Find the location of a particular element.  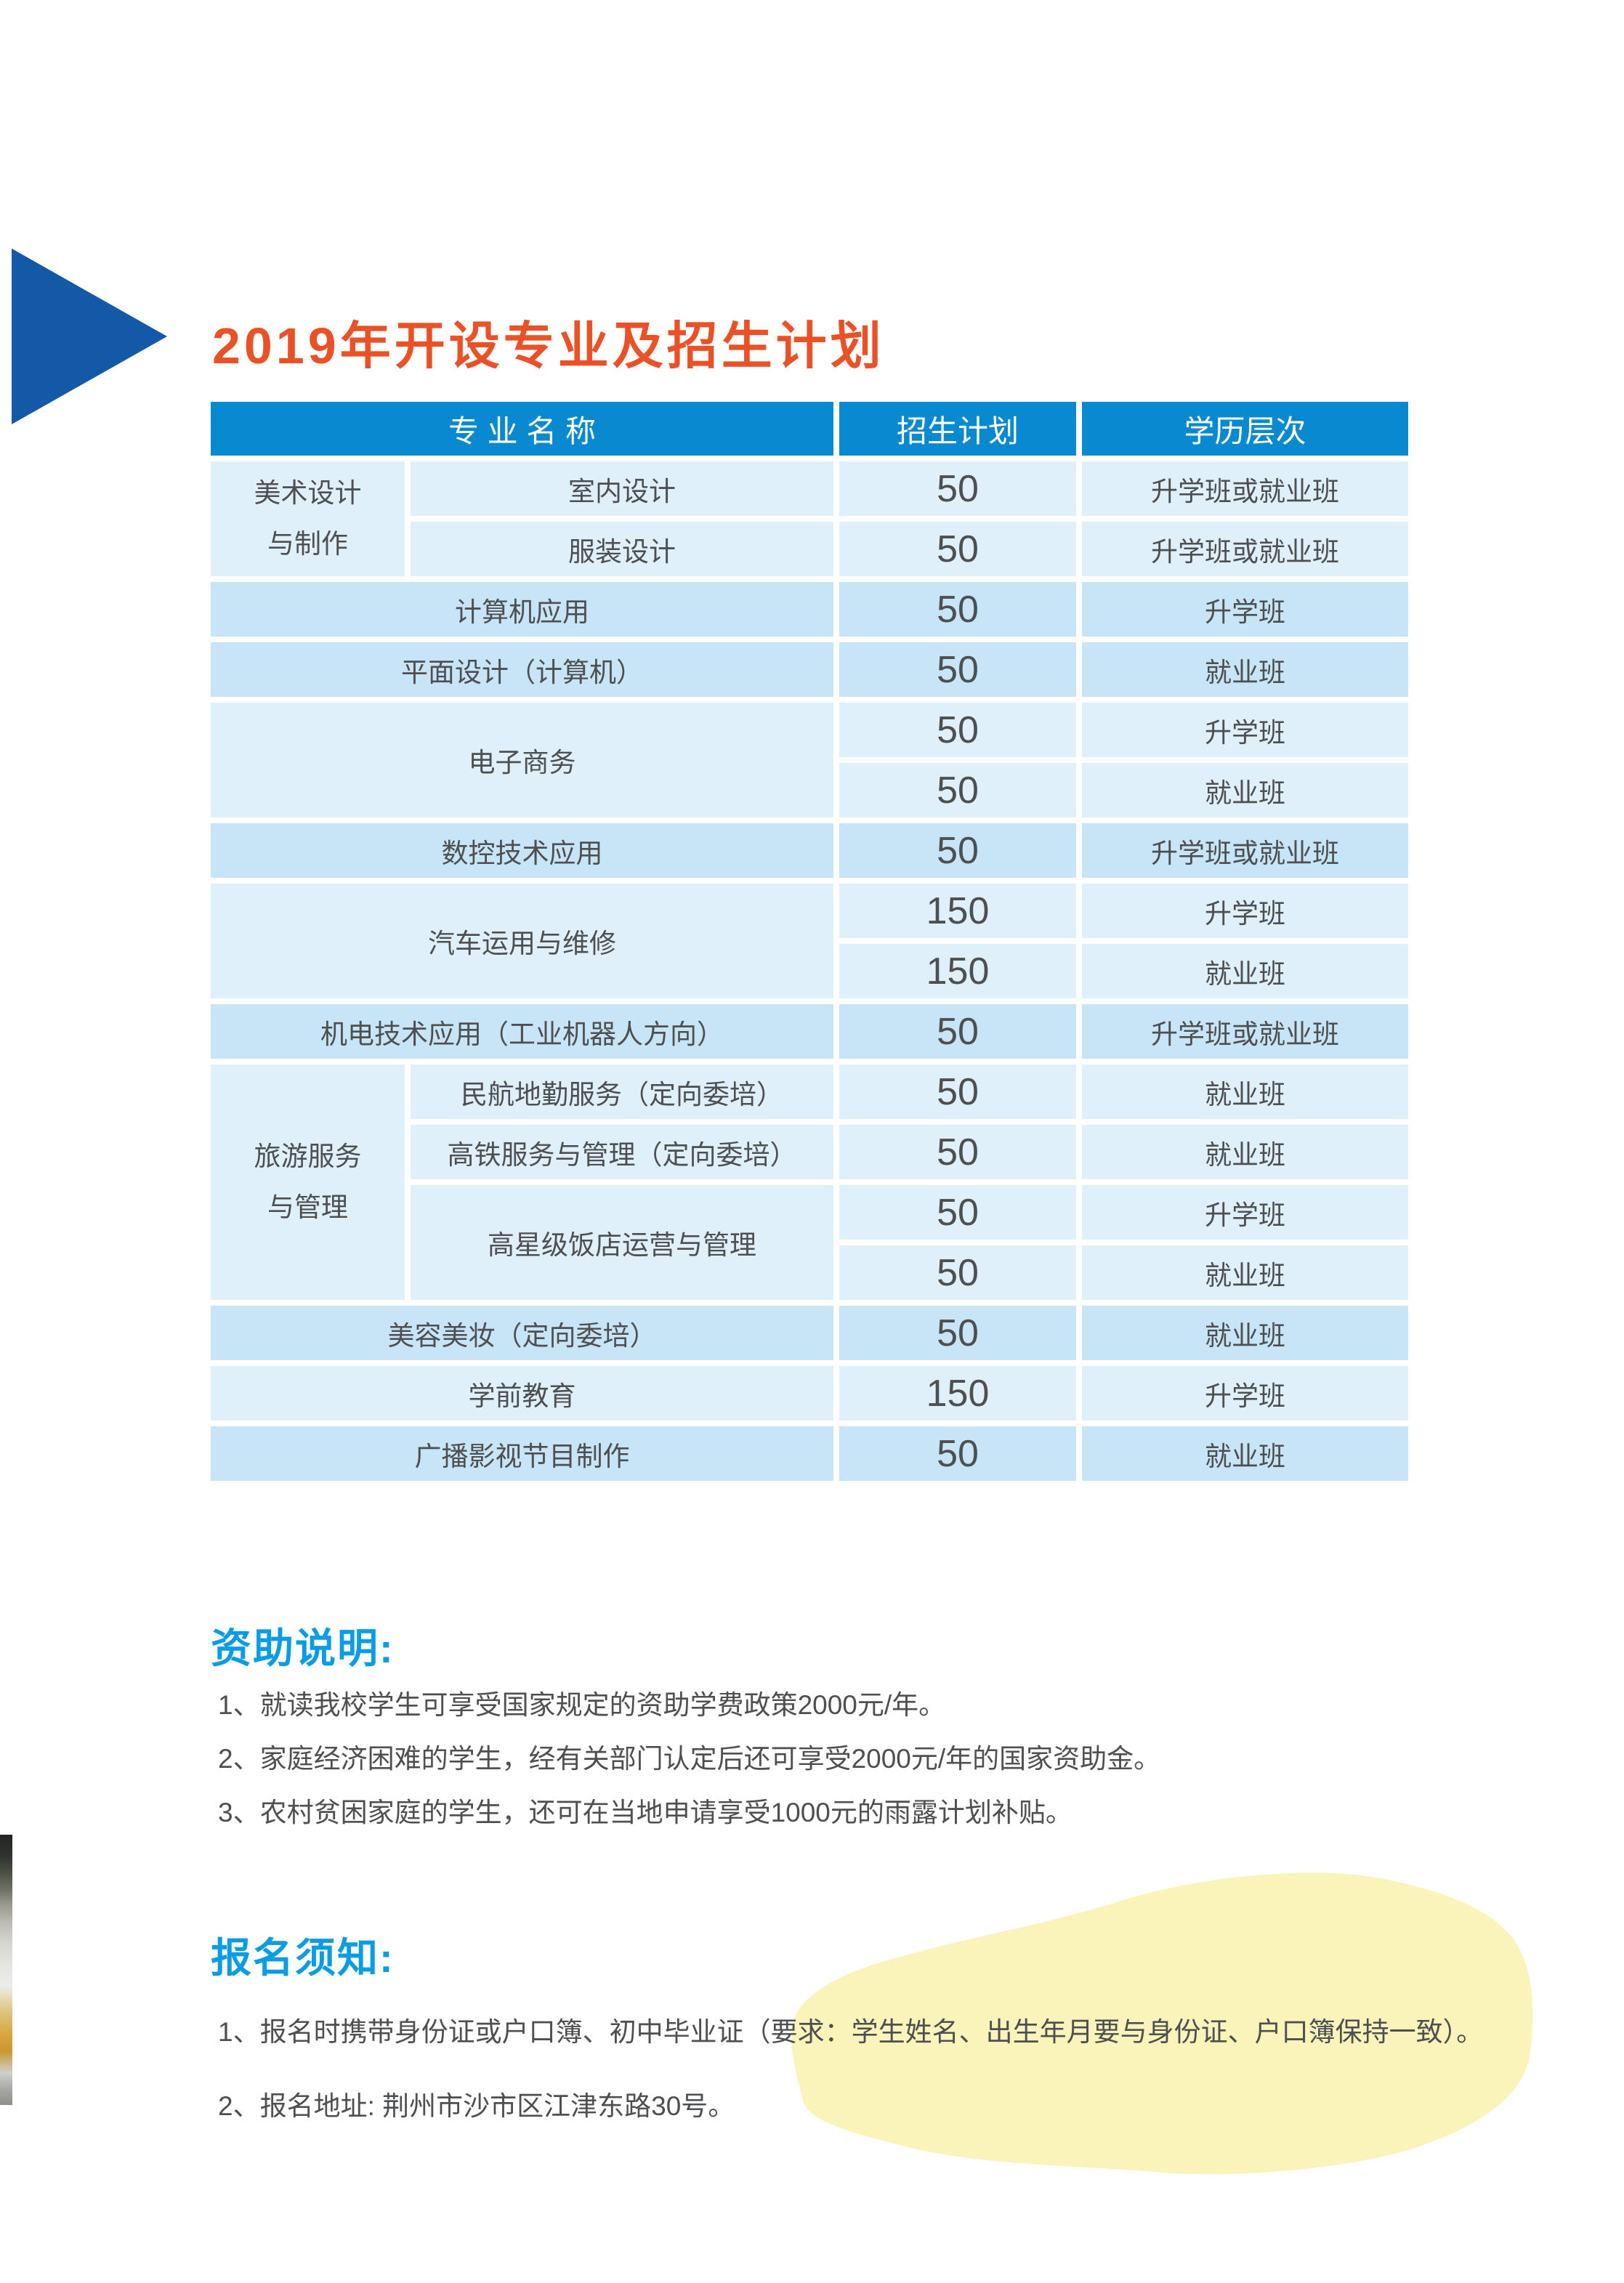

table-row: 机电技术应用（工业机器人方向） 50 升学班或就业班 is located at coordinates (810, 1031).